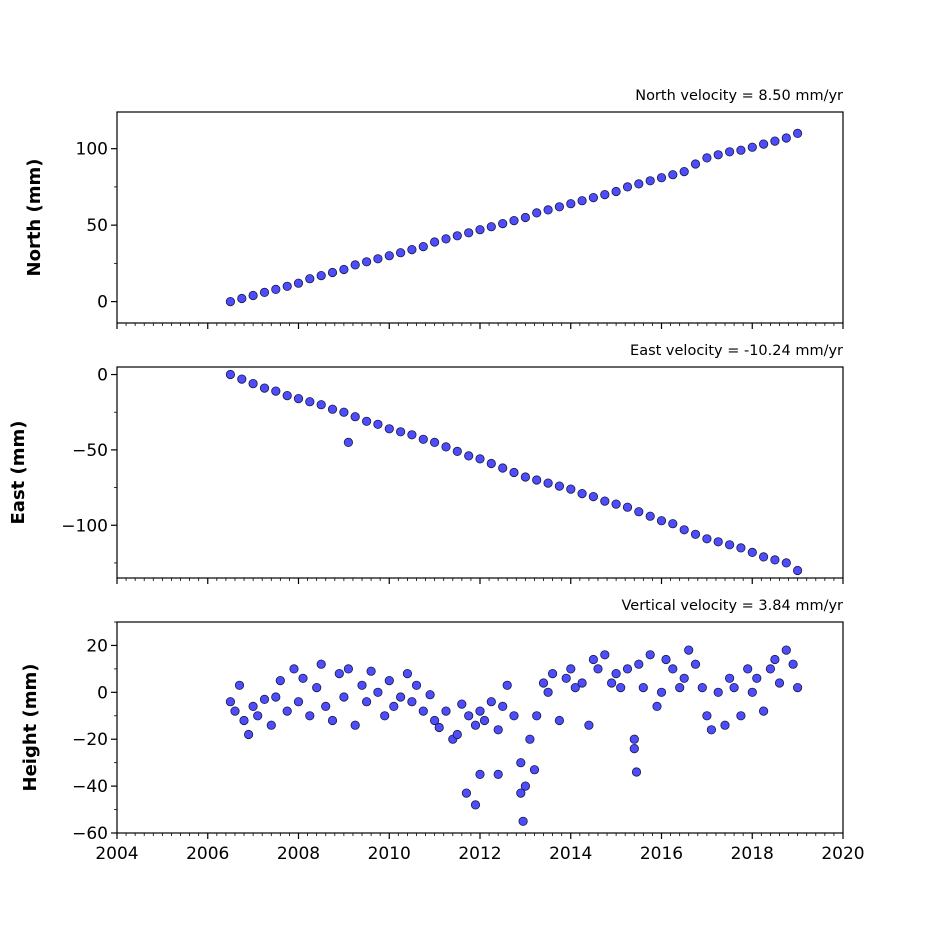 The image size is (937, 937). Describe the element at coordinates (97, 646) in the screenshot. I see `height-y-tick-label: 20` at that location.